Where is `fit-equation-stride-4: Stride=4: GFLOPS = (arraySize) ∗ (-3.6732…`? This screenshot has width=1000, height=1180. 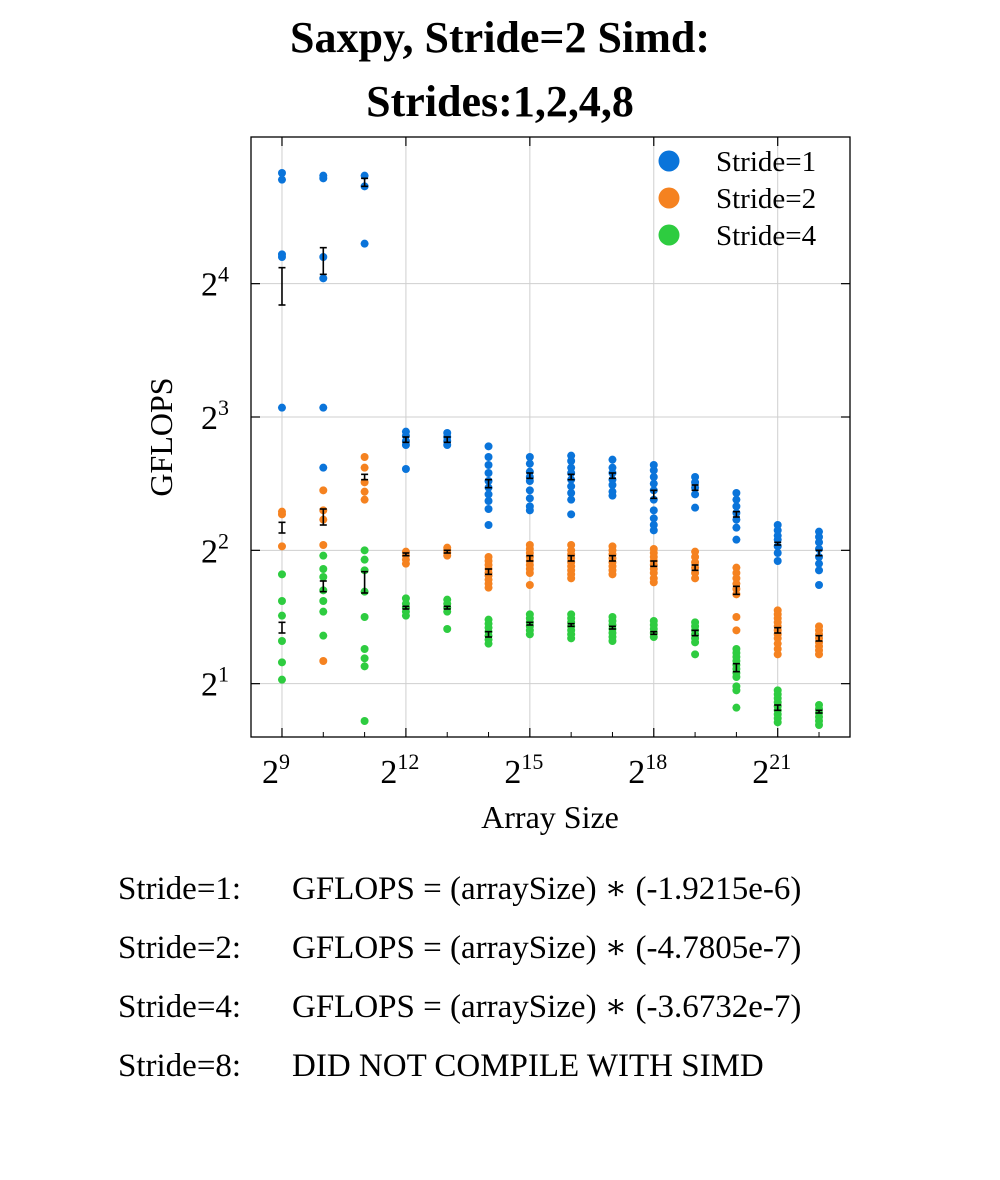
fit-equation-stride-4: Stride=4: GFLOPS = (arraySize) ∗ (-3.6732… is located at coordinates (459, 1013).